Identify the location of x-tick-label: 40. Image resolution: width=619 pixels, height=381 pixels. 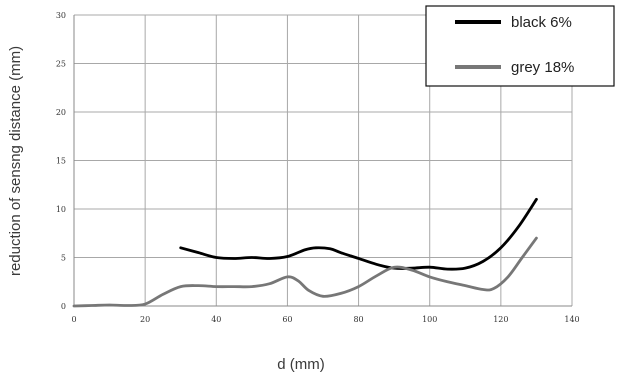
(216, 319).